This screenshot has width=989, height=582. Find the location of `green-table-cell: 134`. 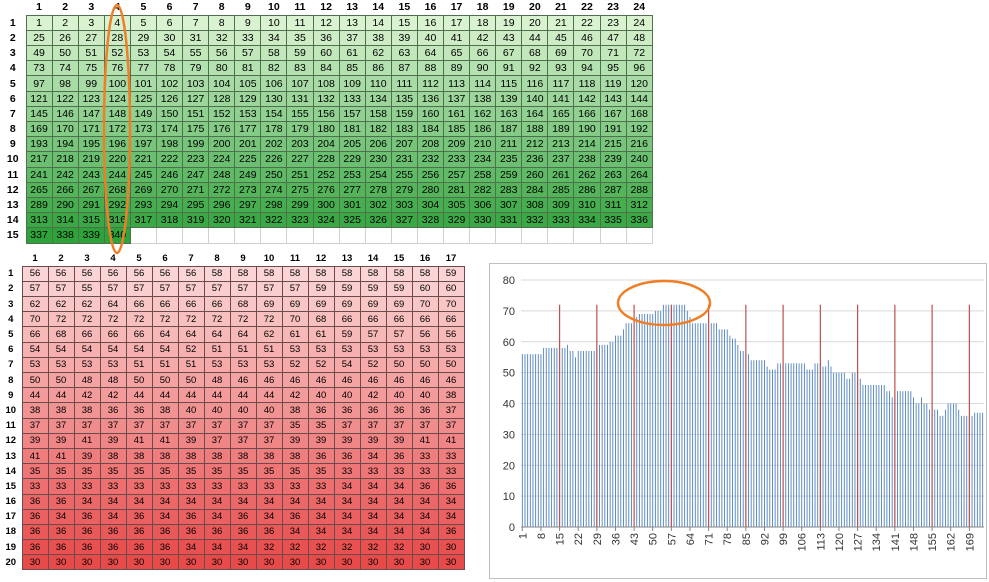

green-table-cell: 134 is located at coordinates (378, 98).